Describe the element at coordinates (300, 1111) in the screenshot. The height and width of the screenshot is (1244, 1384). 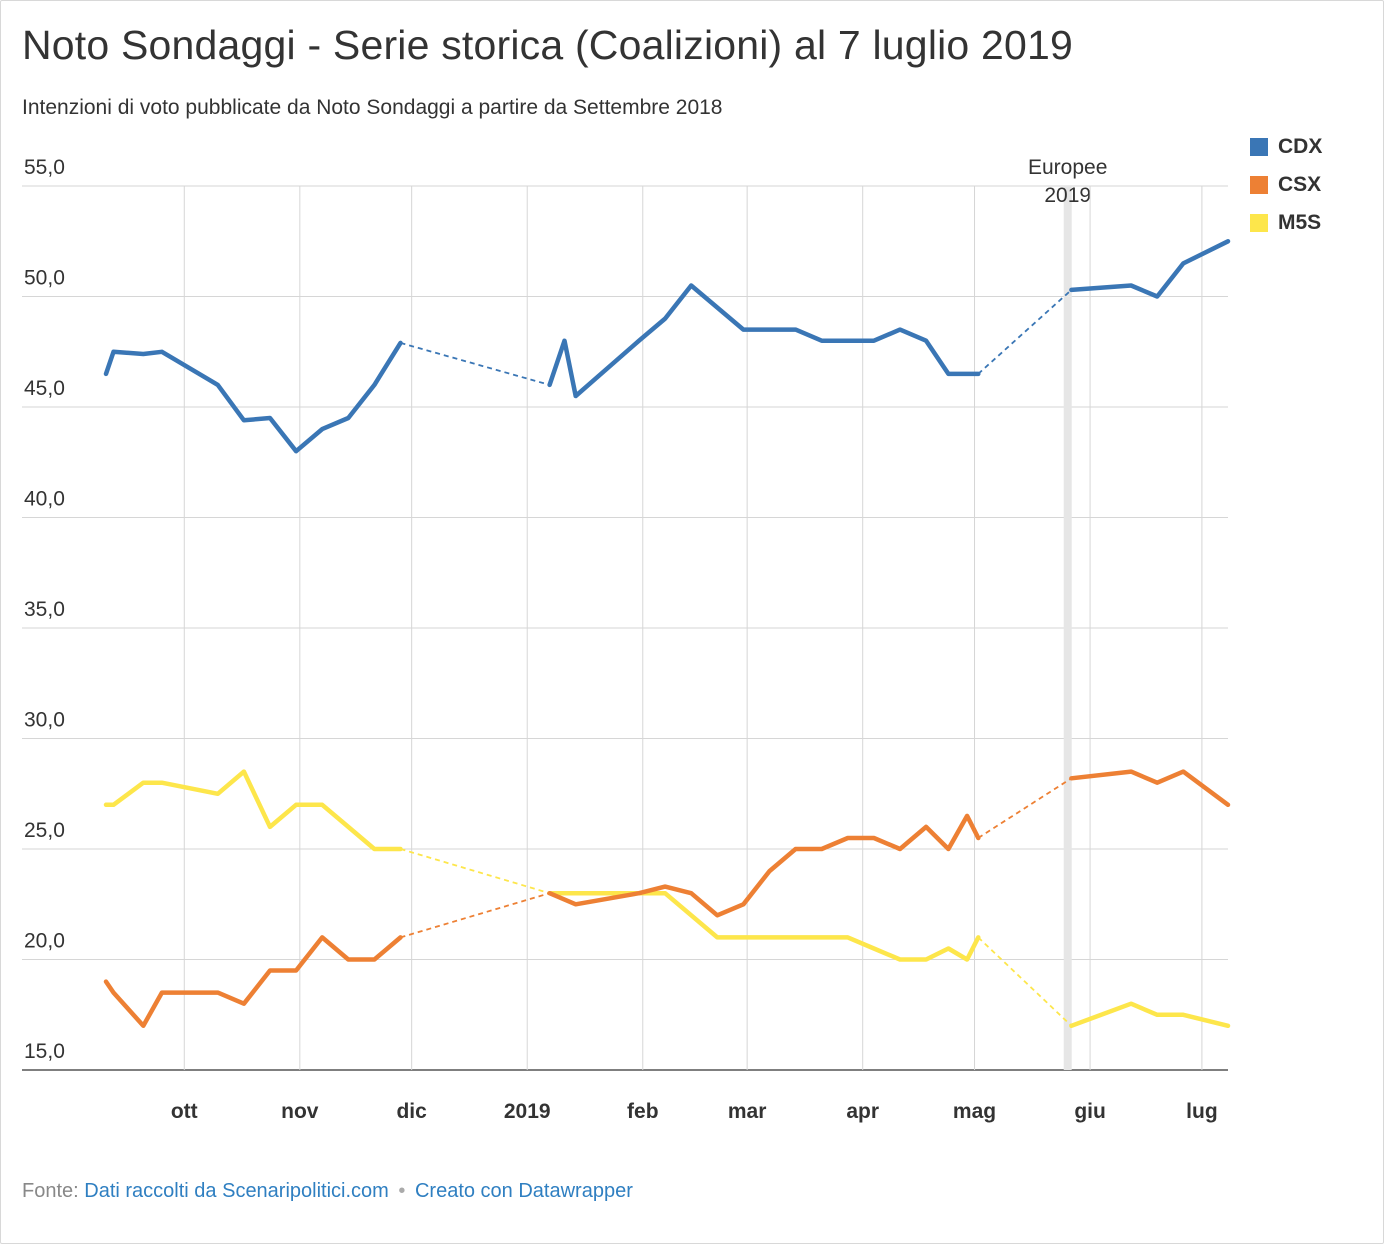
I see `x-tick-label-nov: nov` at that location.